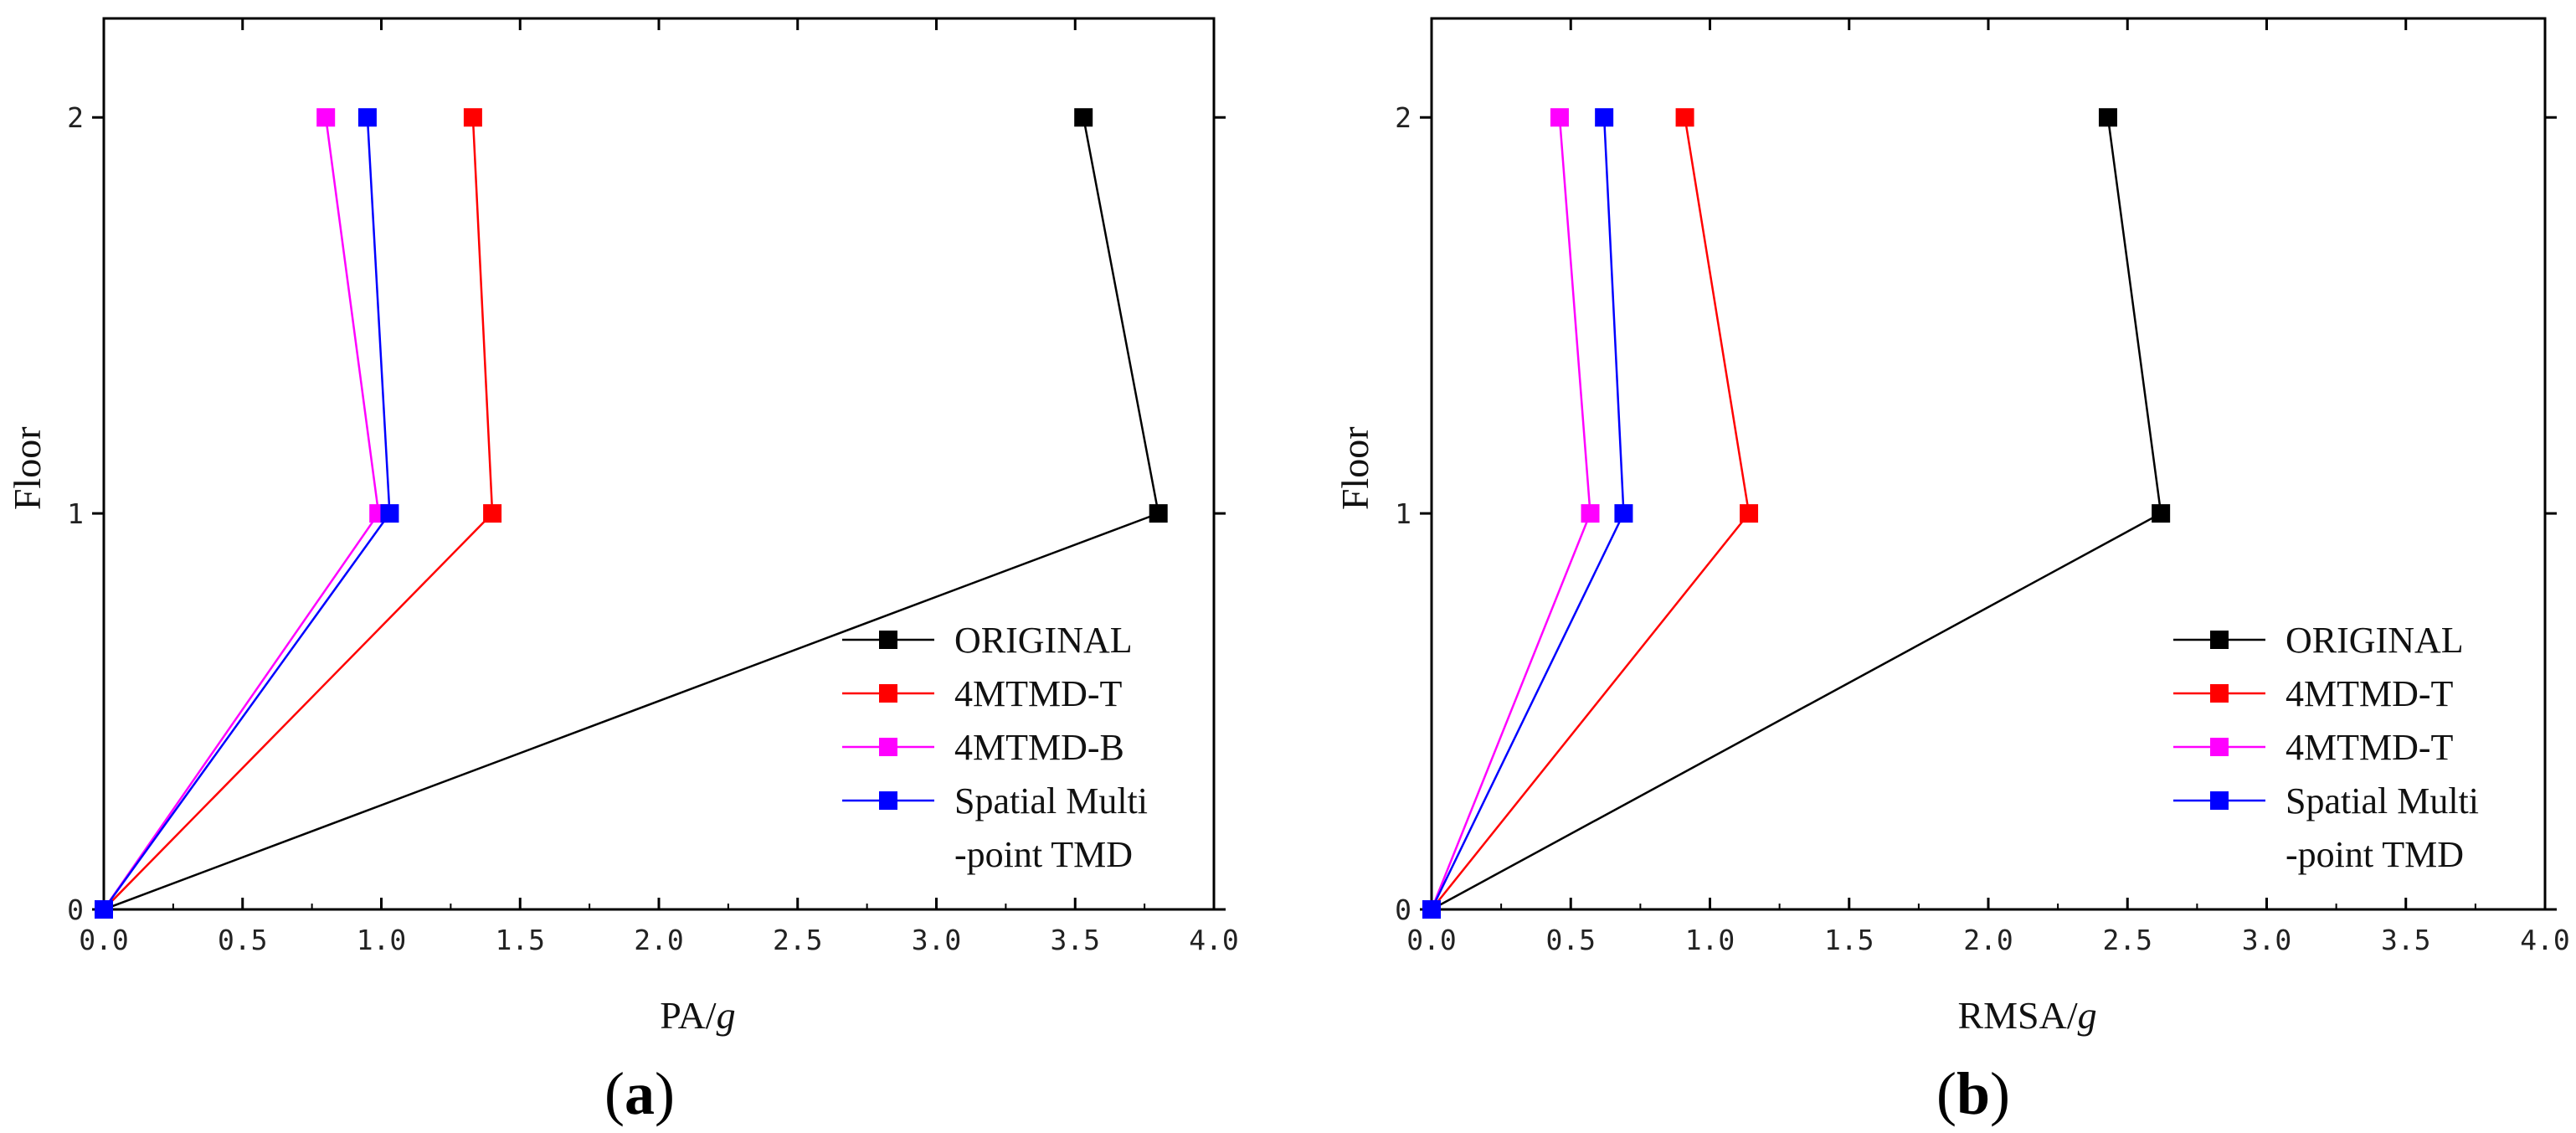 The image size is (2576, 1133). What do you see at coordinates (639, 1093) in the screenshot?
I see `panel-label: (a)` at bounding box center [639, 1093].